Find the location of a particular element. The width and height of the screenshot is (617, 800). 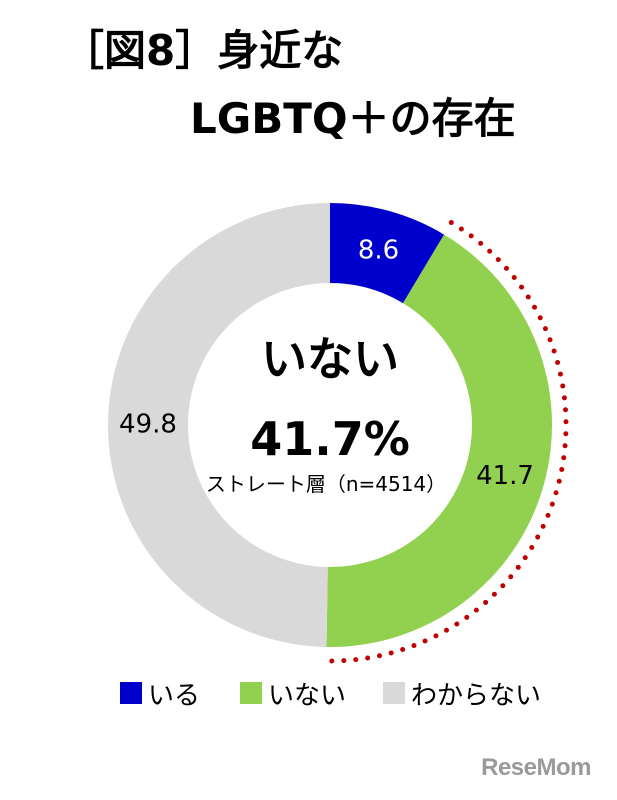

chart-title-line-2: LGBTQ＋の存在 is located at coordinates (353, 118).